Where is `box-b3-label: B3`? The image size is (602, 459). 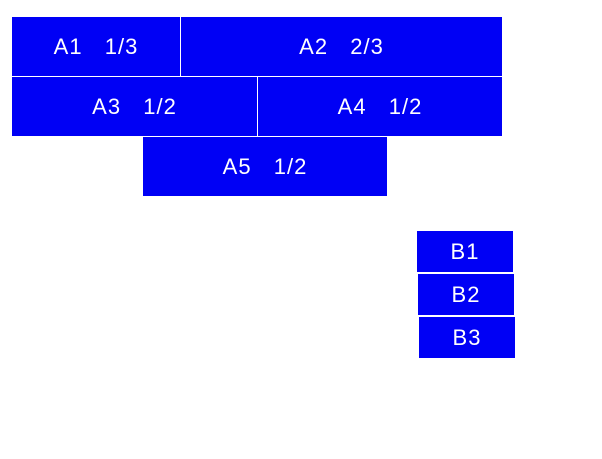 box-b3-label: B3 is located at coordinates (467, 337).